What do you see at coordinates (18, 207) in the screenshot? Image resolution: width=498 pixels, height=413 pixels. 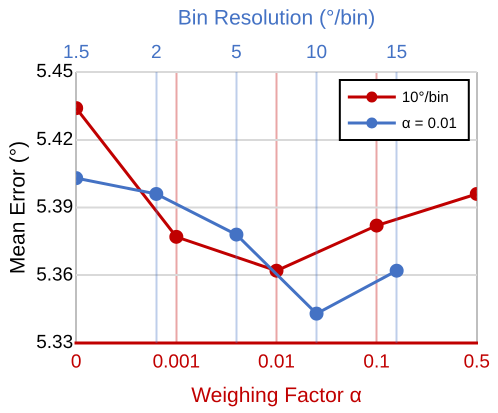 I see `y-axis-title: Mean Error (°)` at bounding box center [18, 207].